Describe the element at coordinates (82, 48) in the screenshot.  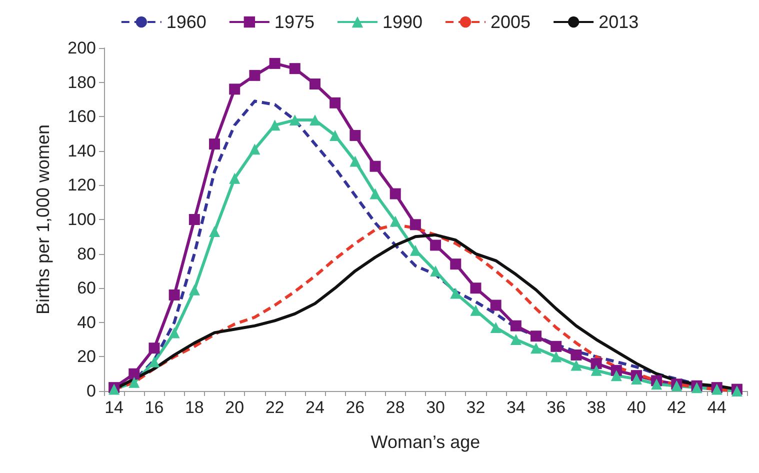
I see `y-tick-label: 200` at that location.